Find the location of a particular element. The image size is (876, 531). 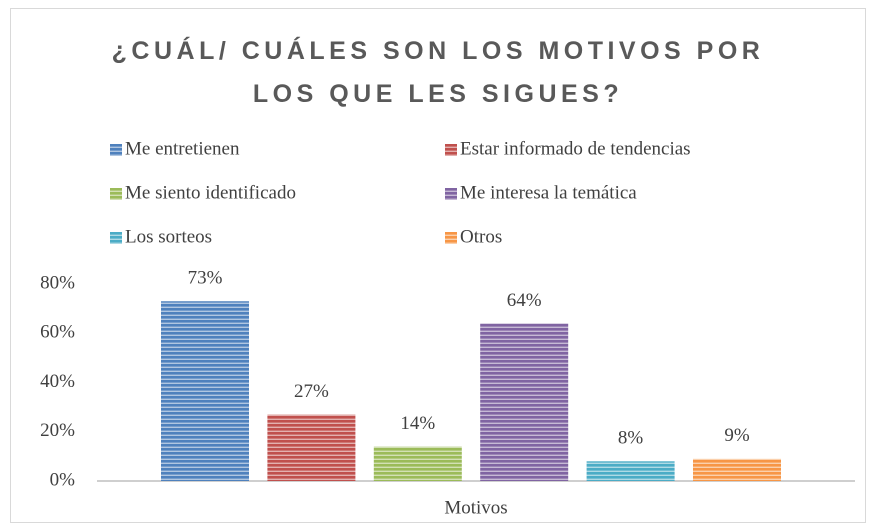

legend-label: Me interesa la temática is located at coordinates (548, 192).